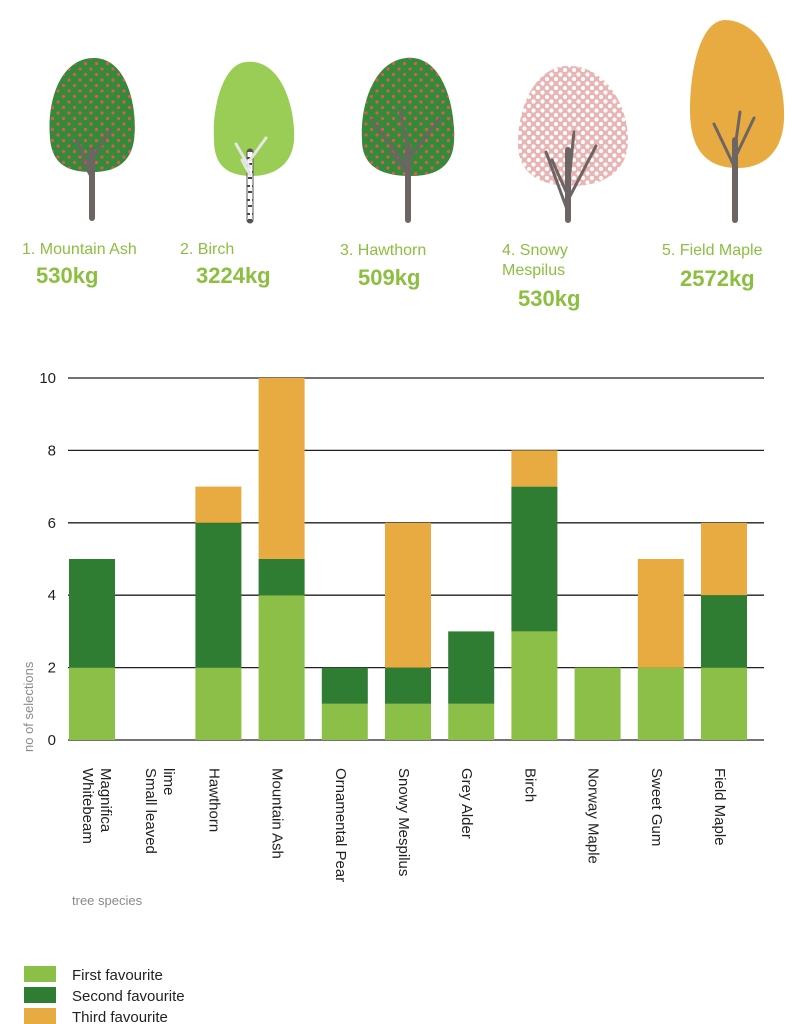  Describe the element at coordinates (47, 378) in the screenshot. I see `y-tick-label: 10` at that location.